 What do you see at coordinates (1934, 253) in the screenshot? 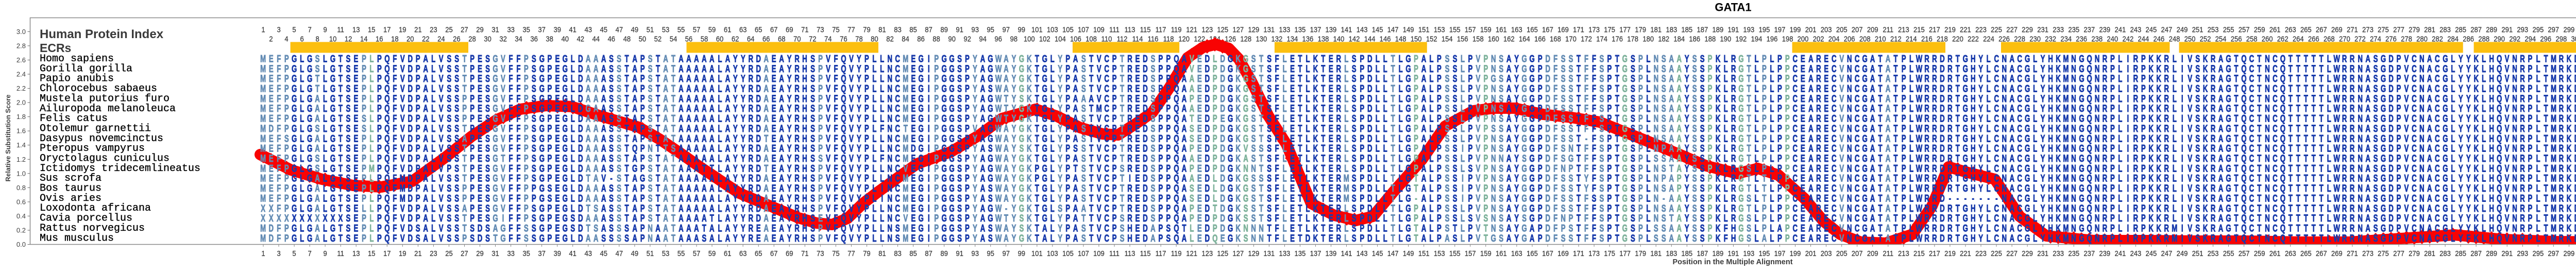
I see `svg-text: 217` at bounding box center [1934, 253].